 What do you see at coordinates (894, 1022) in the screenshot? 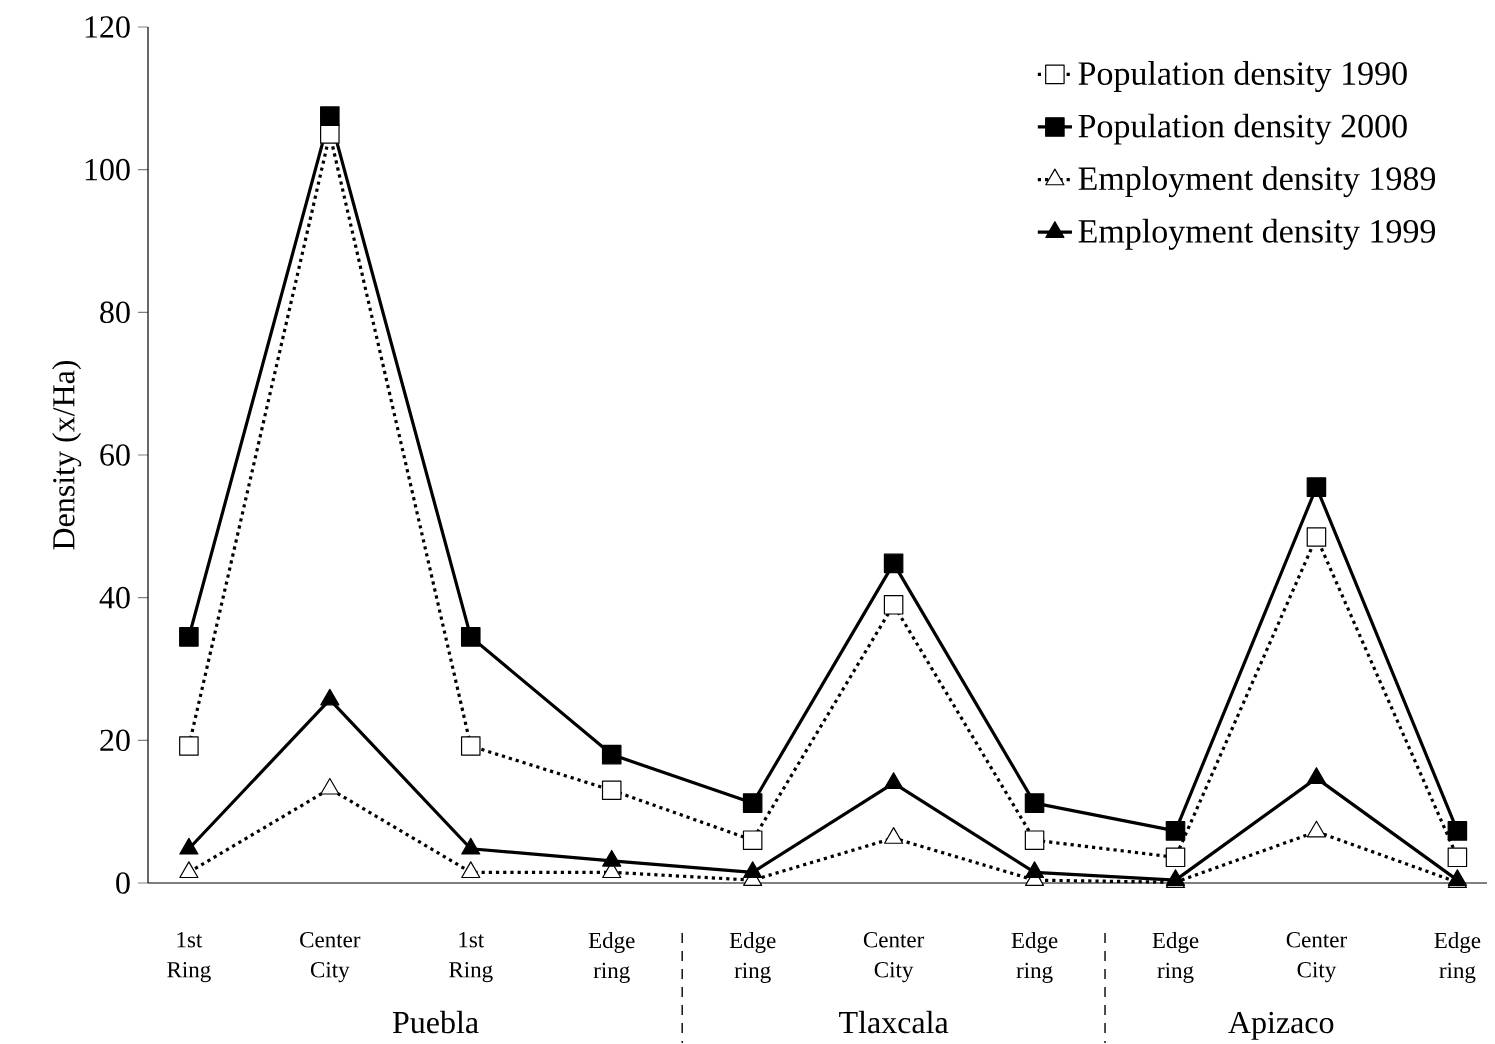
I see `text: Tlaxcala` at bounding box center [894, 1022].